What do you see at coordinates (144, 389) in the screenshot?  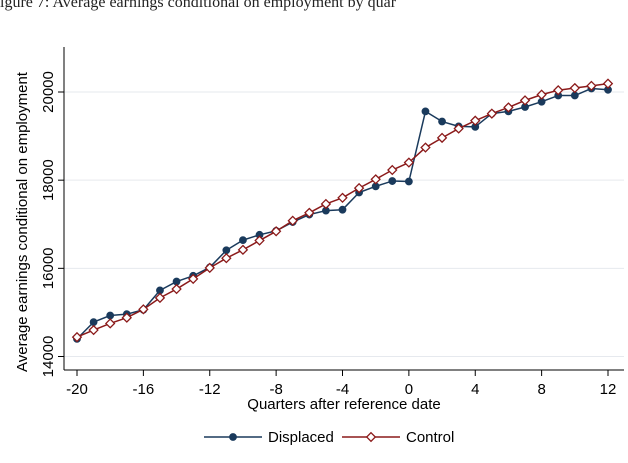 I see `x-tick-label: -16` at bounding box center [144, 389].